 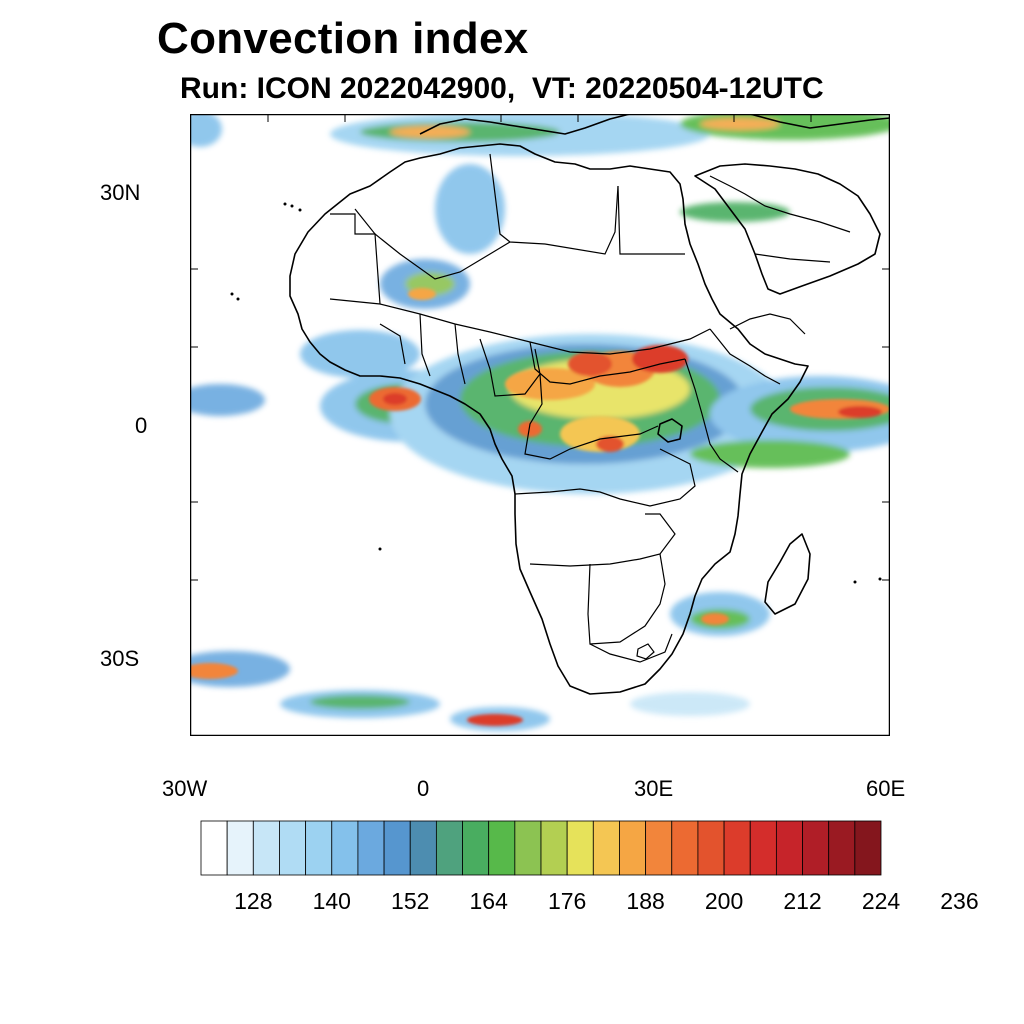 I want to click on field-ne-hot, so click(x=740, y=124).